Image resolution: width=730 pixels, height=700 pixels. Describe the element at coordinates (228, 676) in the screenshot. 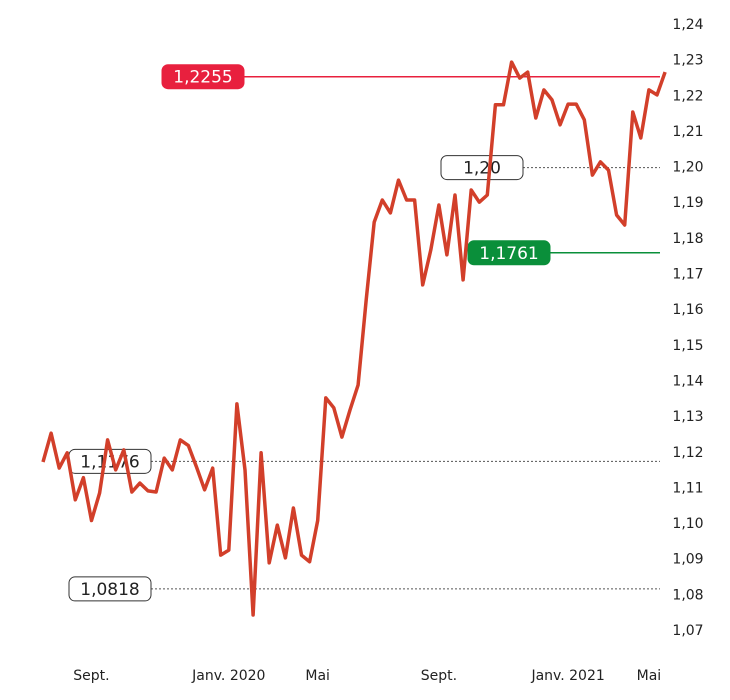

I see `x-tick-label: Janv. 2020` at that location.